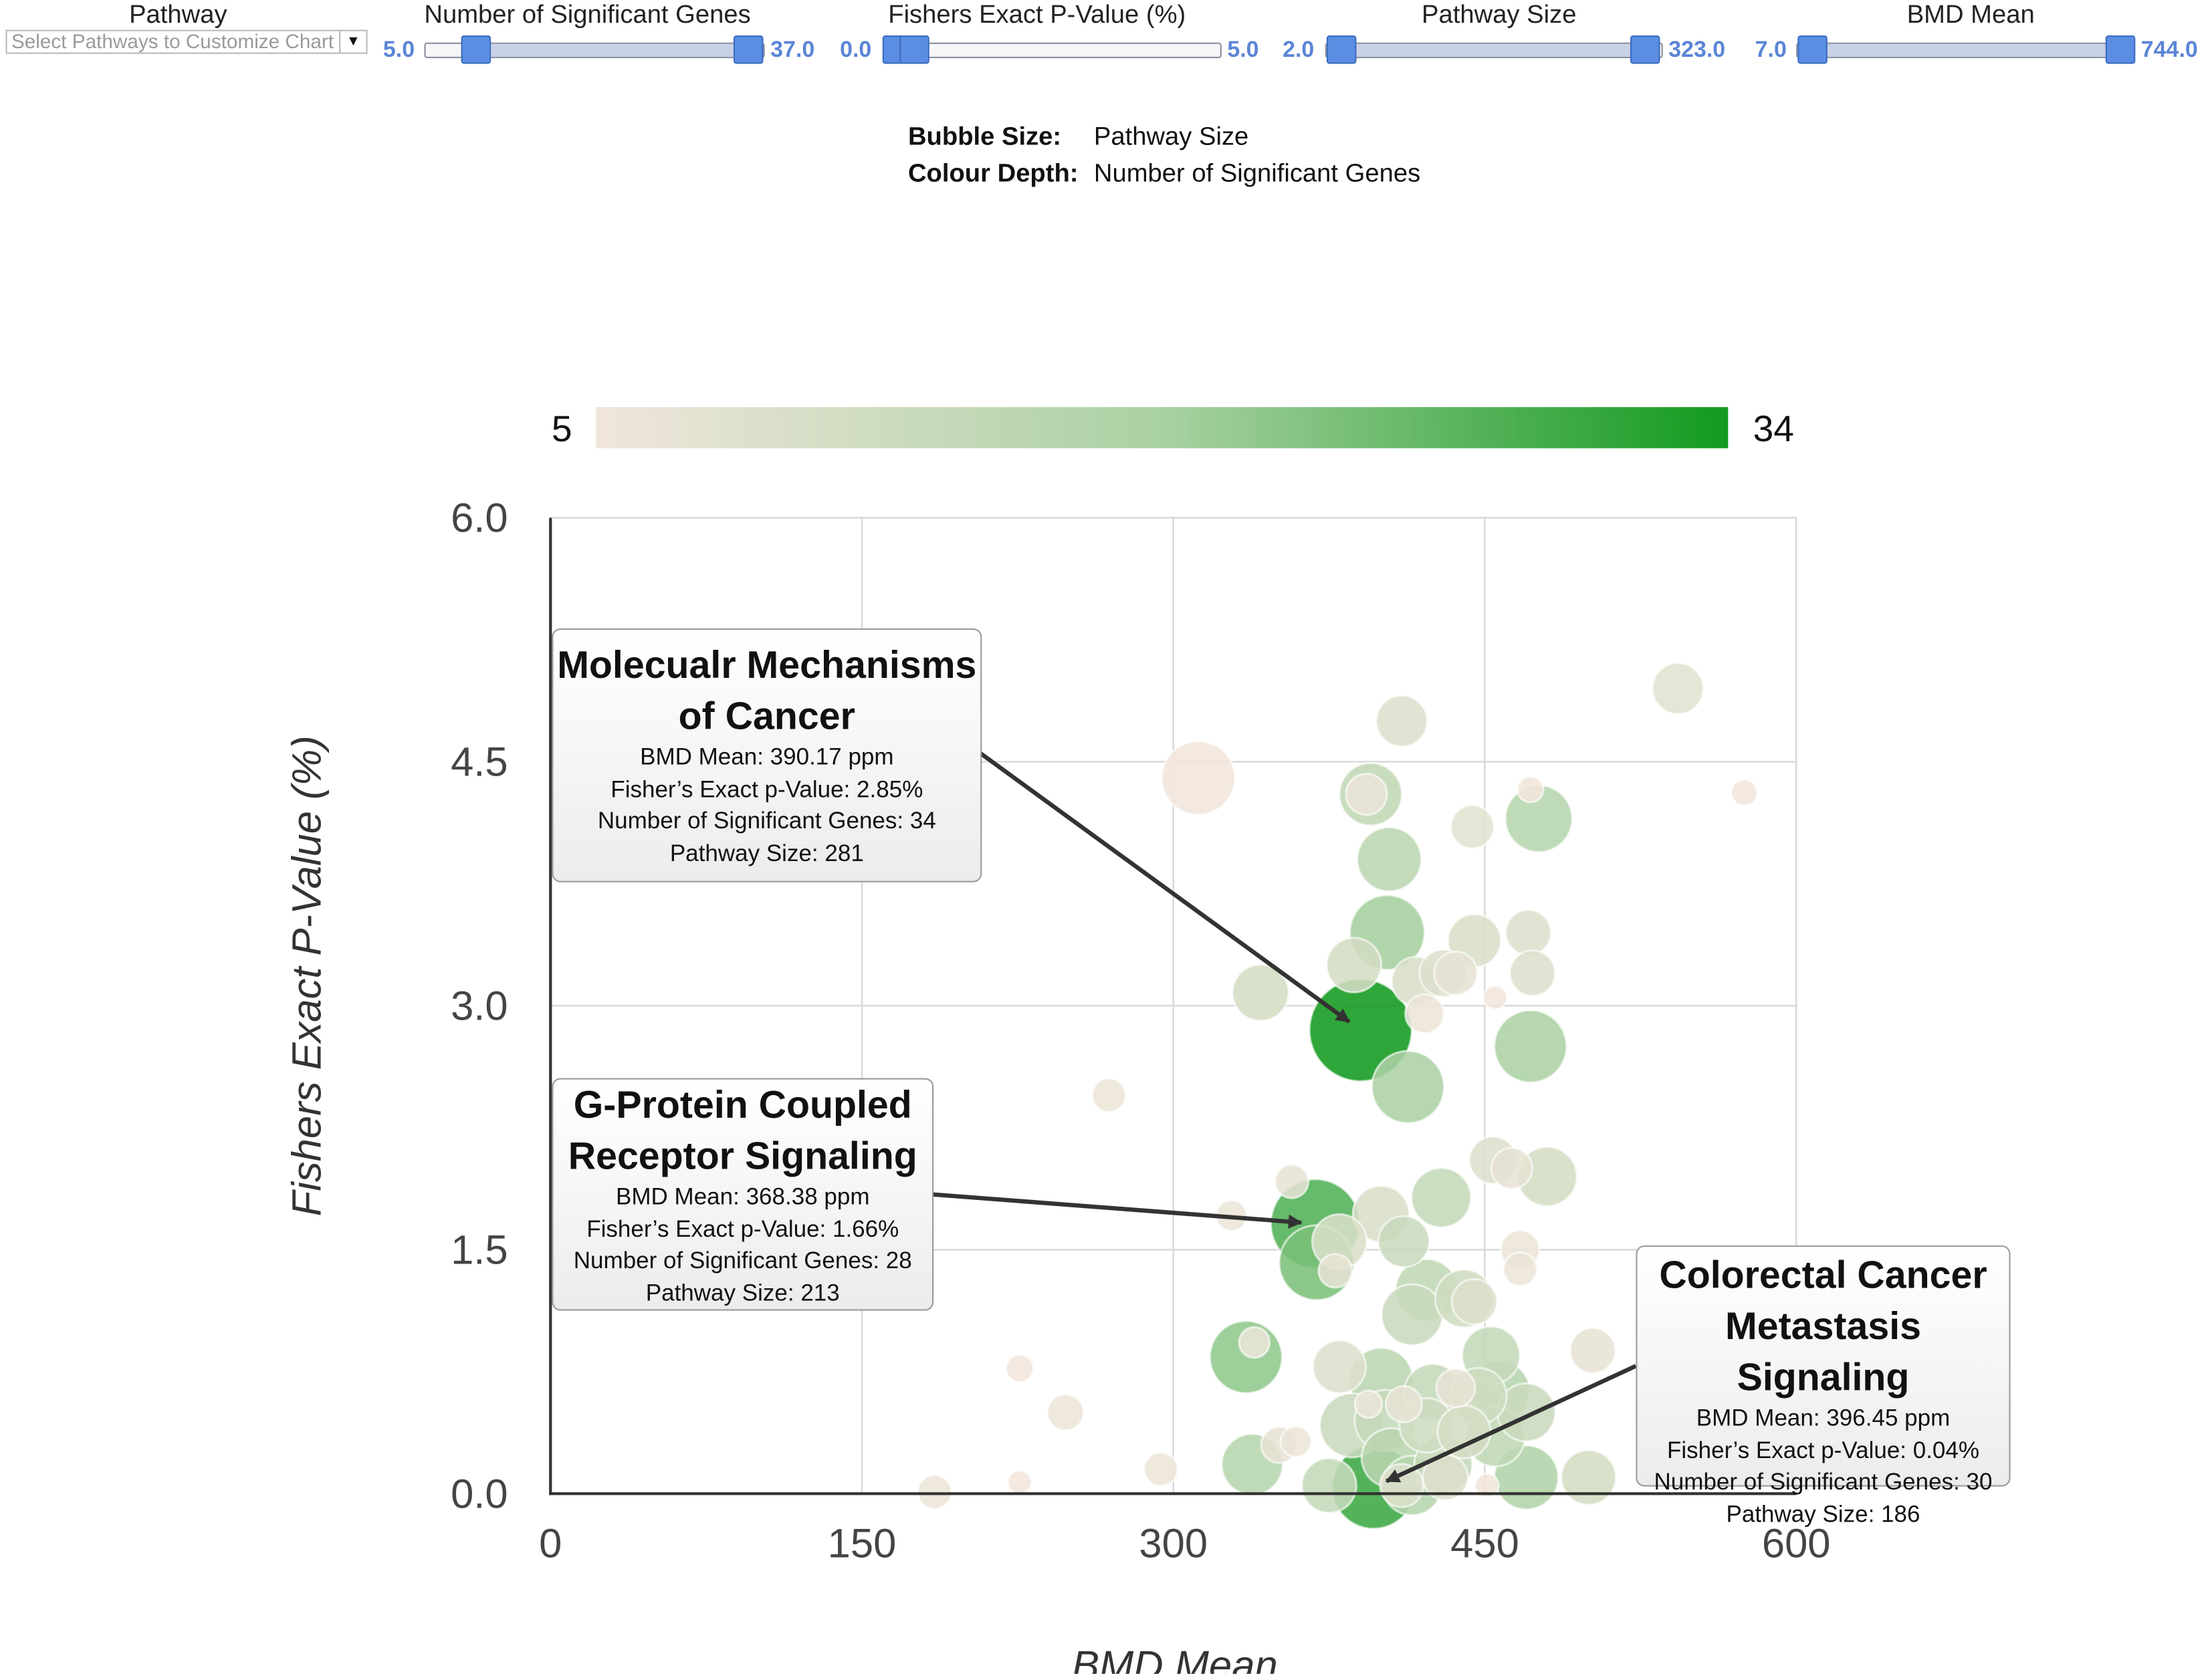 The width and height of the screenshot is (2212, 1674). I want to click on sig-genes-max-value: 37.0, so click(792, 51).